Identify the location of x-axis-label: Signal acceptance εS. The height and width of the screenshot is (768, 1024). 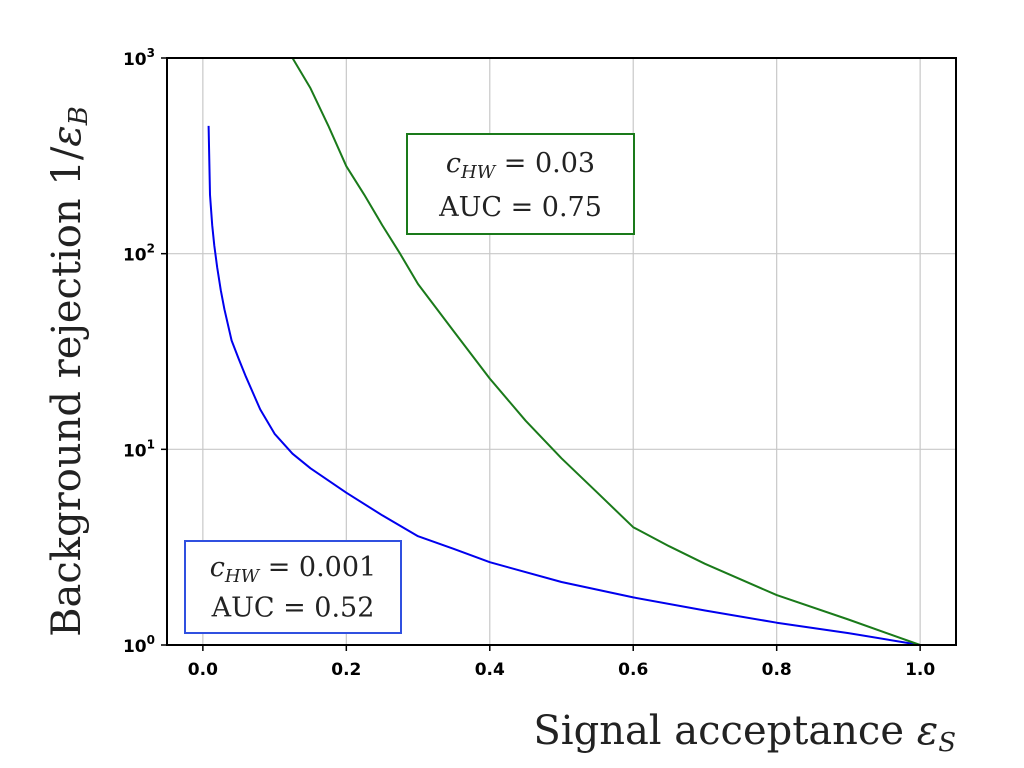
(744, 733).